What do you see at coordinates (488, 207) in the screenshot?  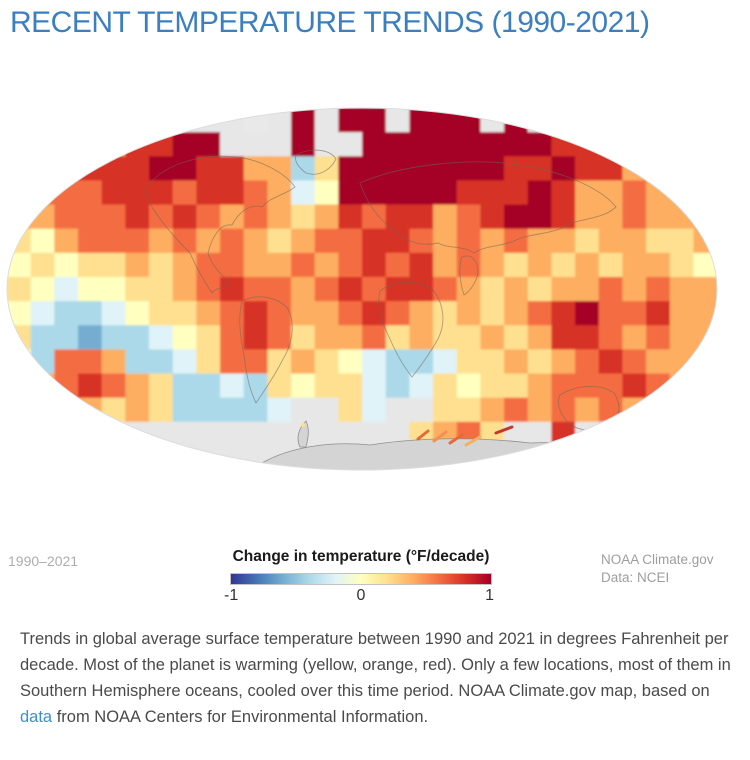 I see `eurasia-outline` at bounding box center [488, 207].